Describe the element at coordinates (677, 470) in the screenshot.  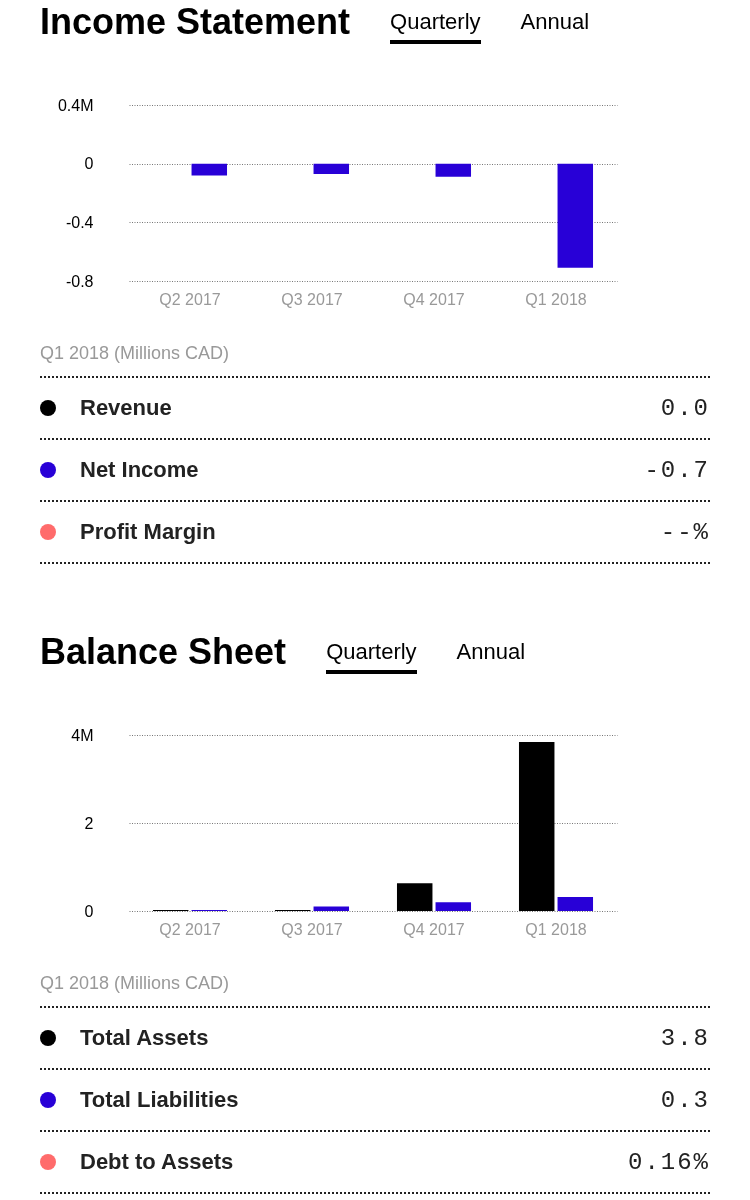
I see `text: -0.7` at that location.